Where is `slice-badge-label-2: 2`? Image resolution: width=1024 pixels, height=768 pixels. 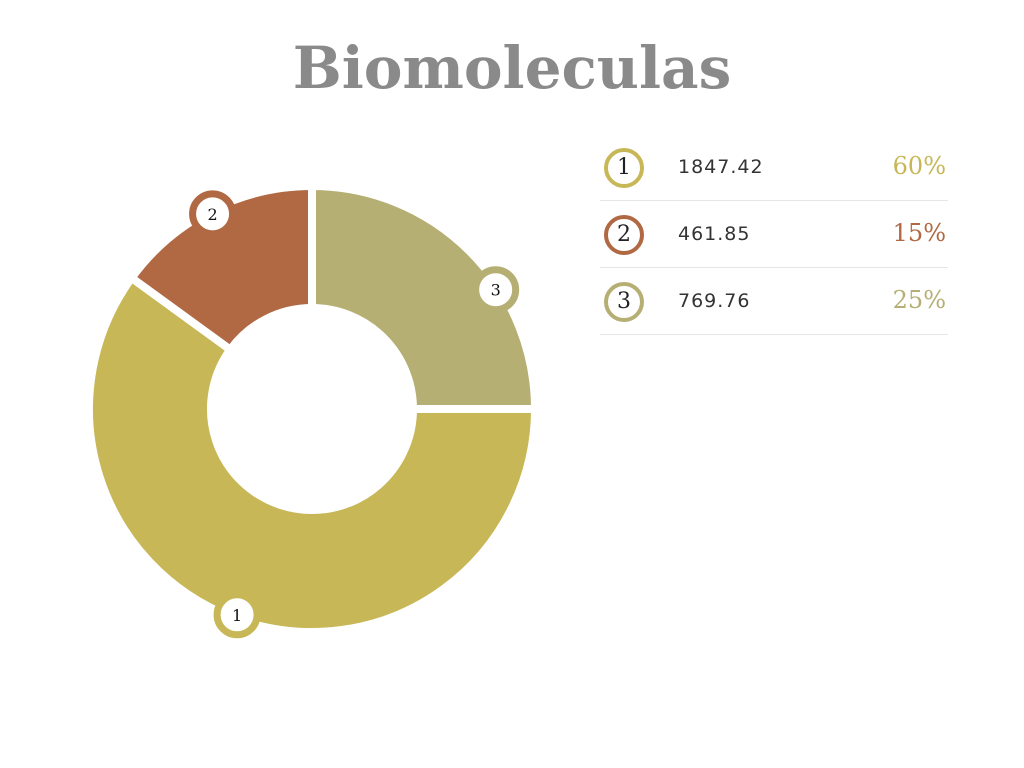 slice-badge-label-2: 2 is located at coordinates (212, 214).